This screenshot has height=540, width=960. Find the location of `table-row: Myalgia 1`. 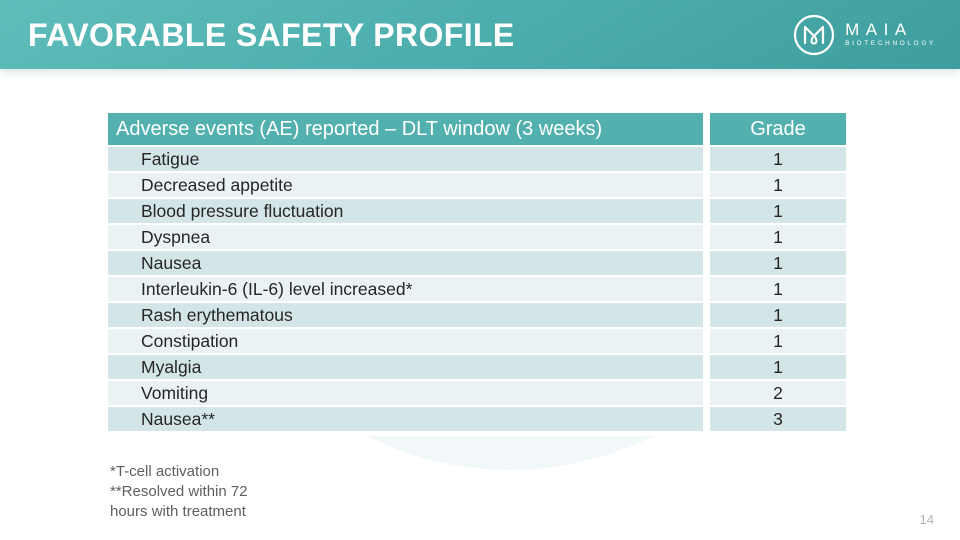

table-row: Myalgia 1 is located at coordinates (477, 367).